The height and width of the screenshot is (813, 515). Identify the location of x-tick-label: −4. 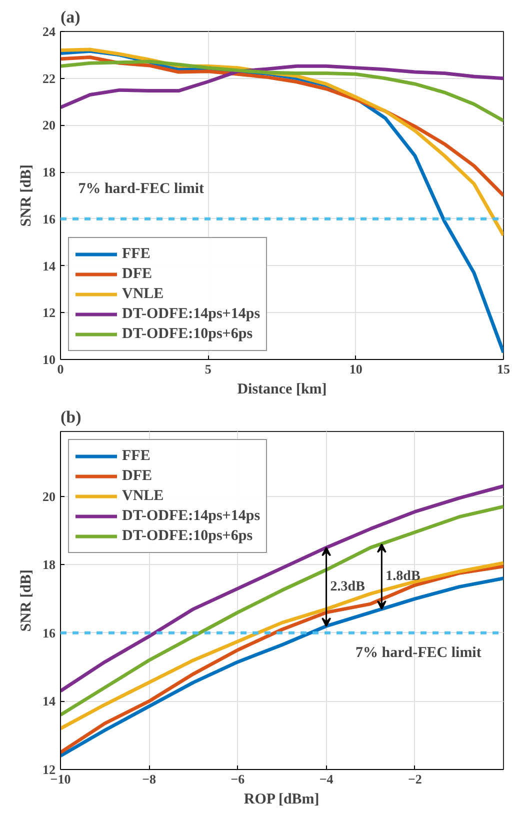
(326, 779).